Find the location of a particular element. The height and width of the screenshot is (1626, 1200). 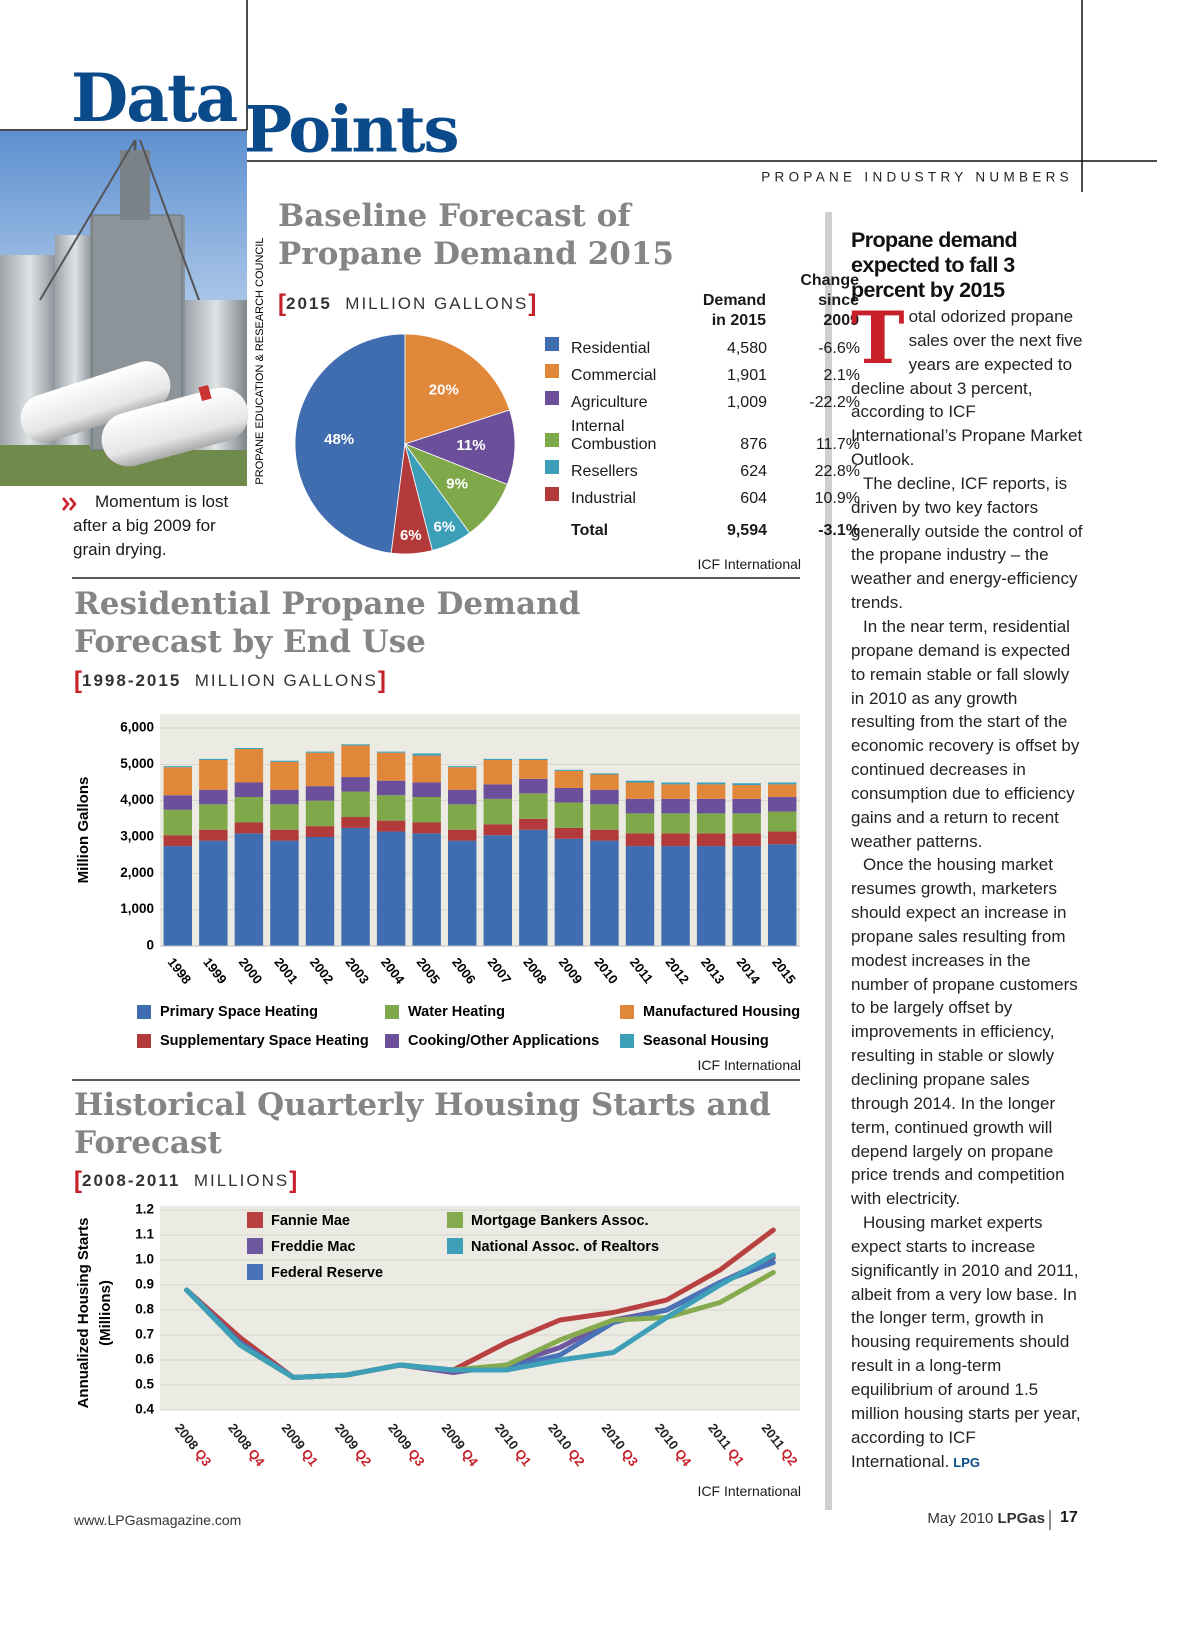

page-number: 17 is located at coordinates (1069, 1517).